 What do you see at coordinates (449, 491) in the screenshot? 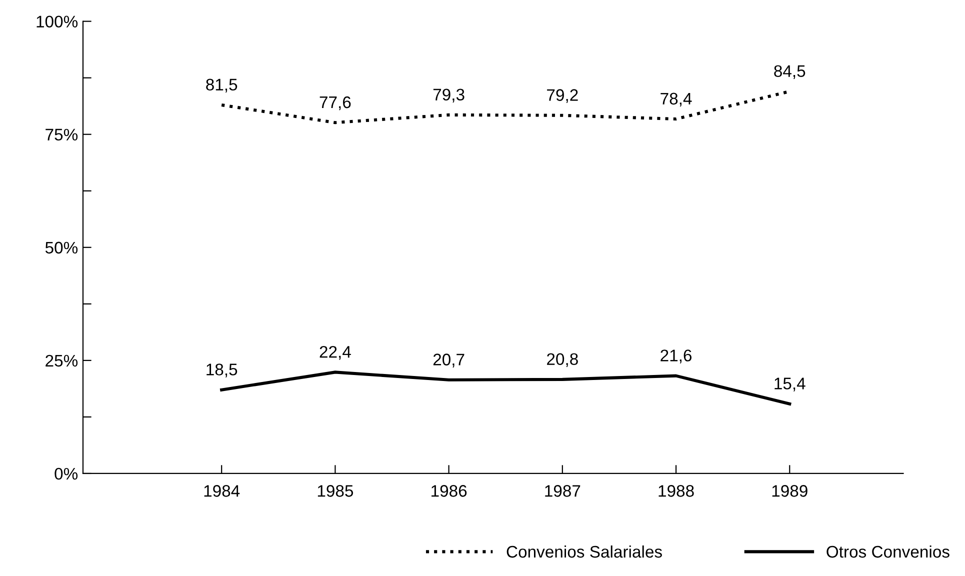
I see `x-tick-label: 1986` at bounding box center [449, 491].